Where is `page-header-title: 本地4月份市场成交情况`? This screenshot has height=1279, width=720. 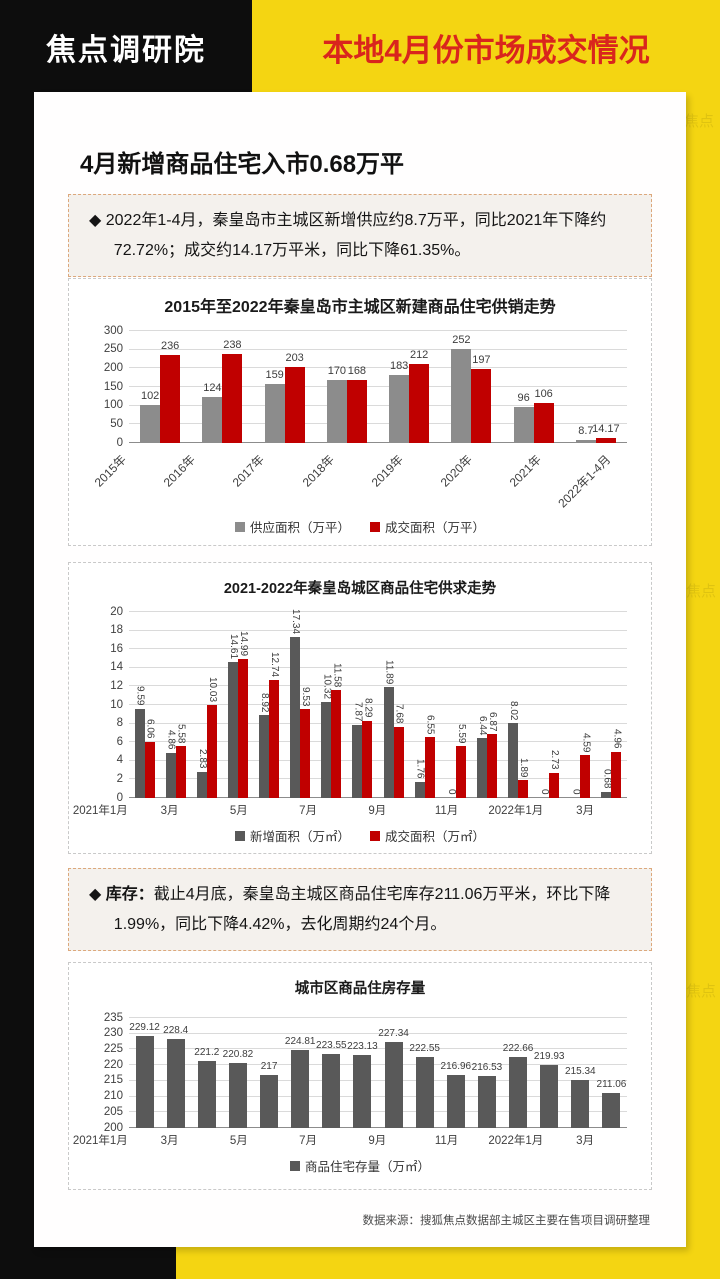 page-header-title: 本地4月份市场成交情况 is located at coordinates (486, 50).